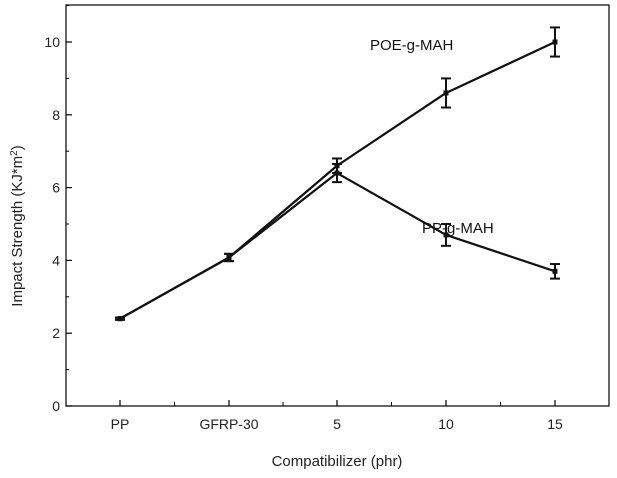  Describe the element at coordinates (458, 228) in the screenshot. I see `series-label-pp: PP-g-MAH` at that location.